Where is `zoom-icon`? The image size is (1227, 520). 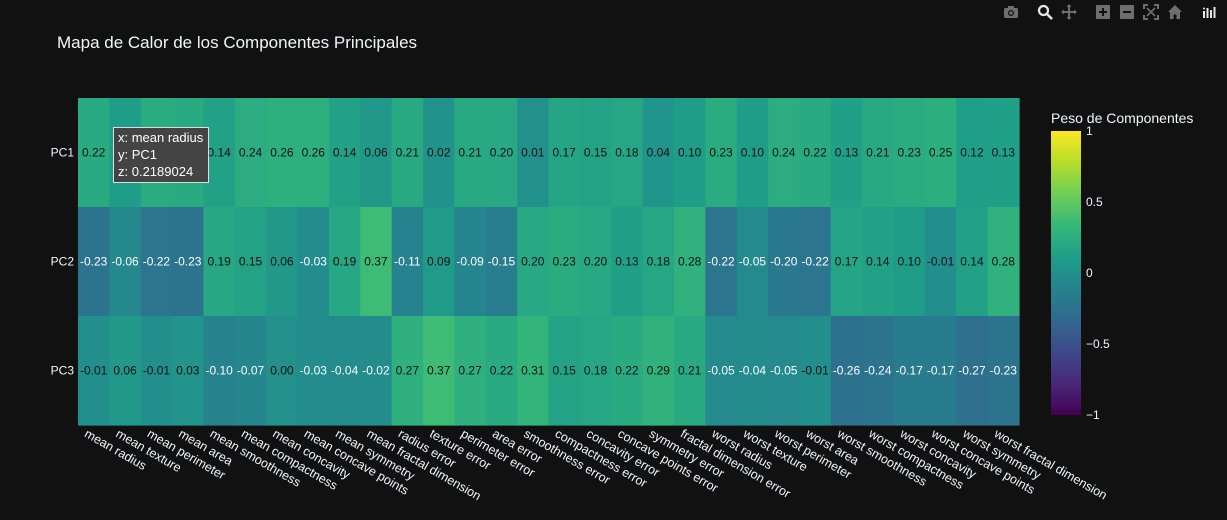
zoom-icon is located at coordinates (1045, 12).